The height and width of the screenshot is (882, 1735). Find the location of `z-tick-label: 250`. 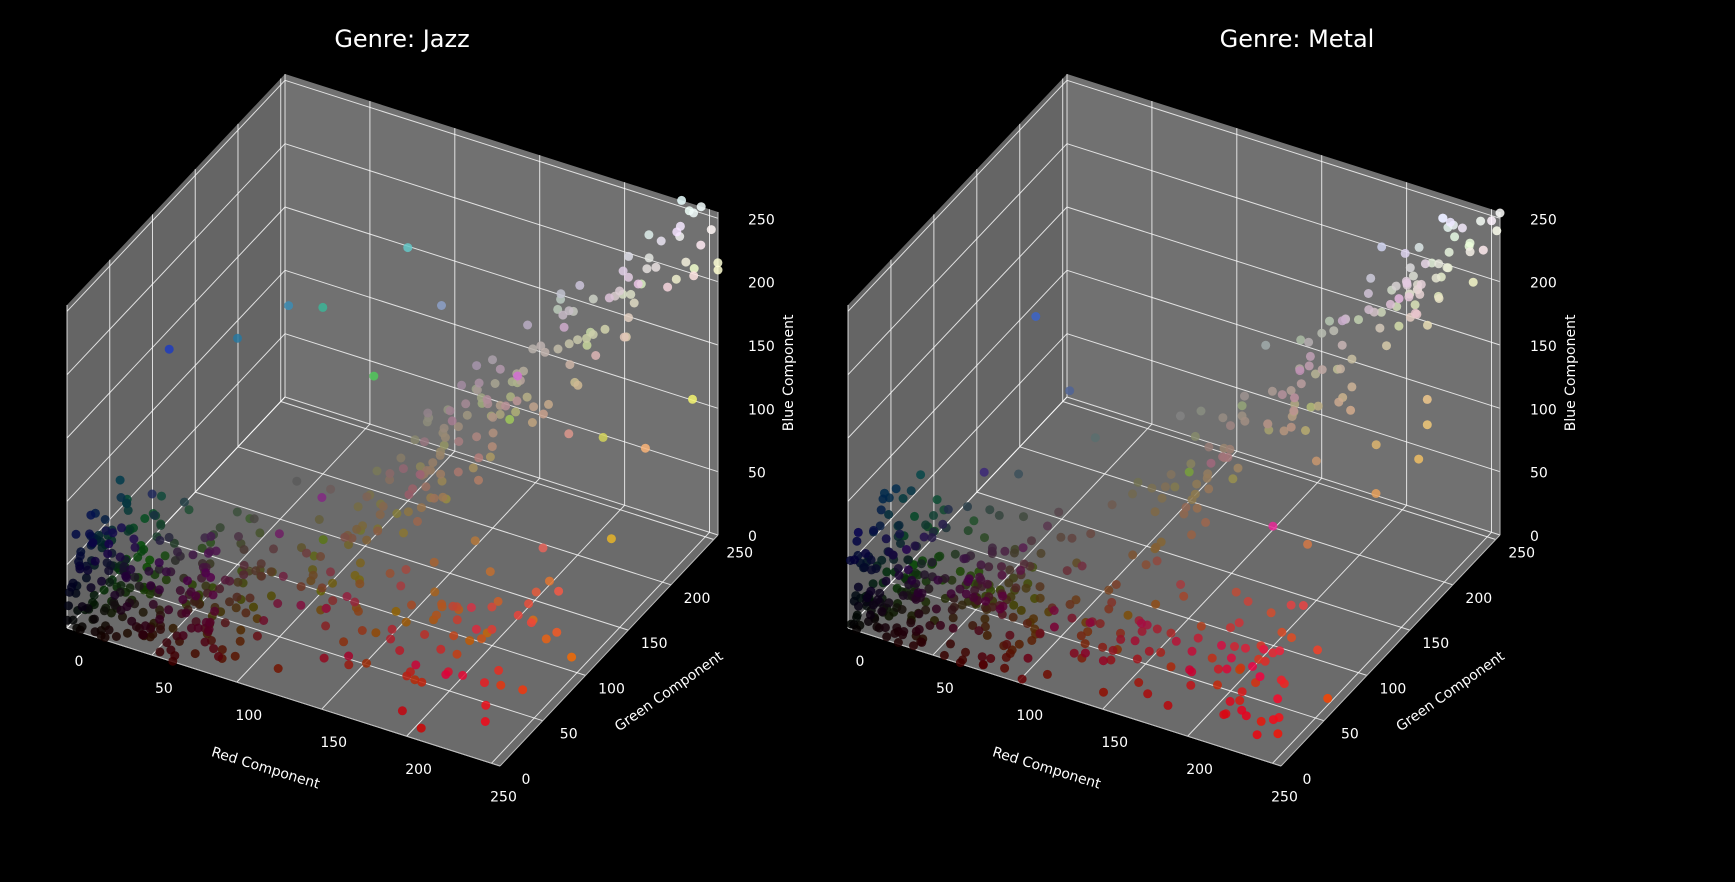

z-tick-label: 250 is located at coordinates (1543, 220).